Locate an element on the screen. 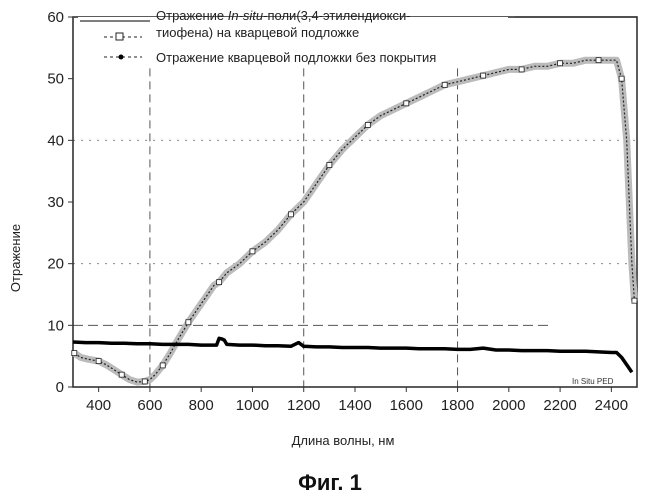 Image resolution: width=658 pixels, height=500 pixels. figure-caption: Фиг. 1 is located at coordinates (330, 482).